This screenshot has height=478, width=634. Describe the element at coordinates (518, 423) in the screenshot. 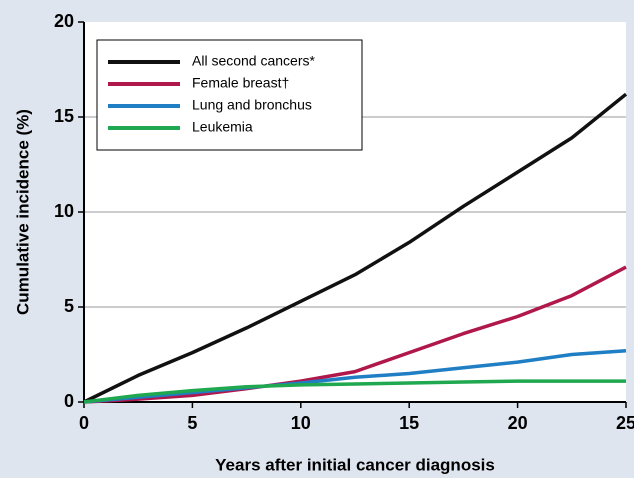

I see `x-tick-label: 20` at that location.